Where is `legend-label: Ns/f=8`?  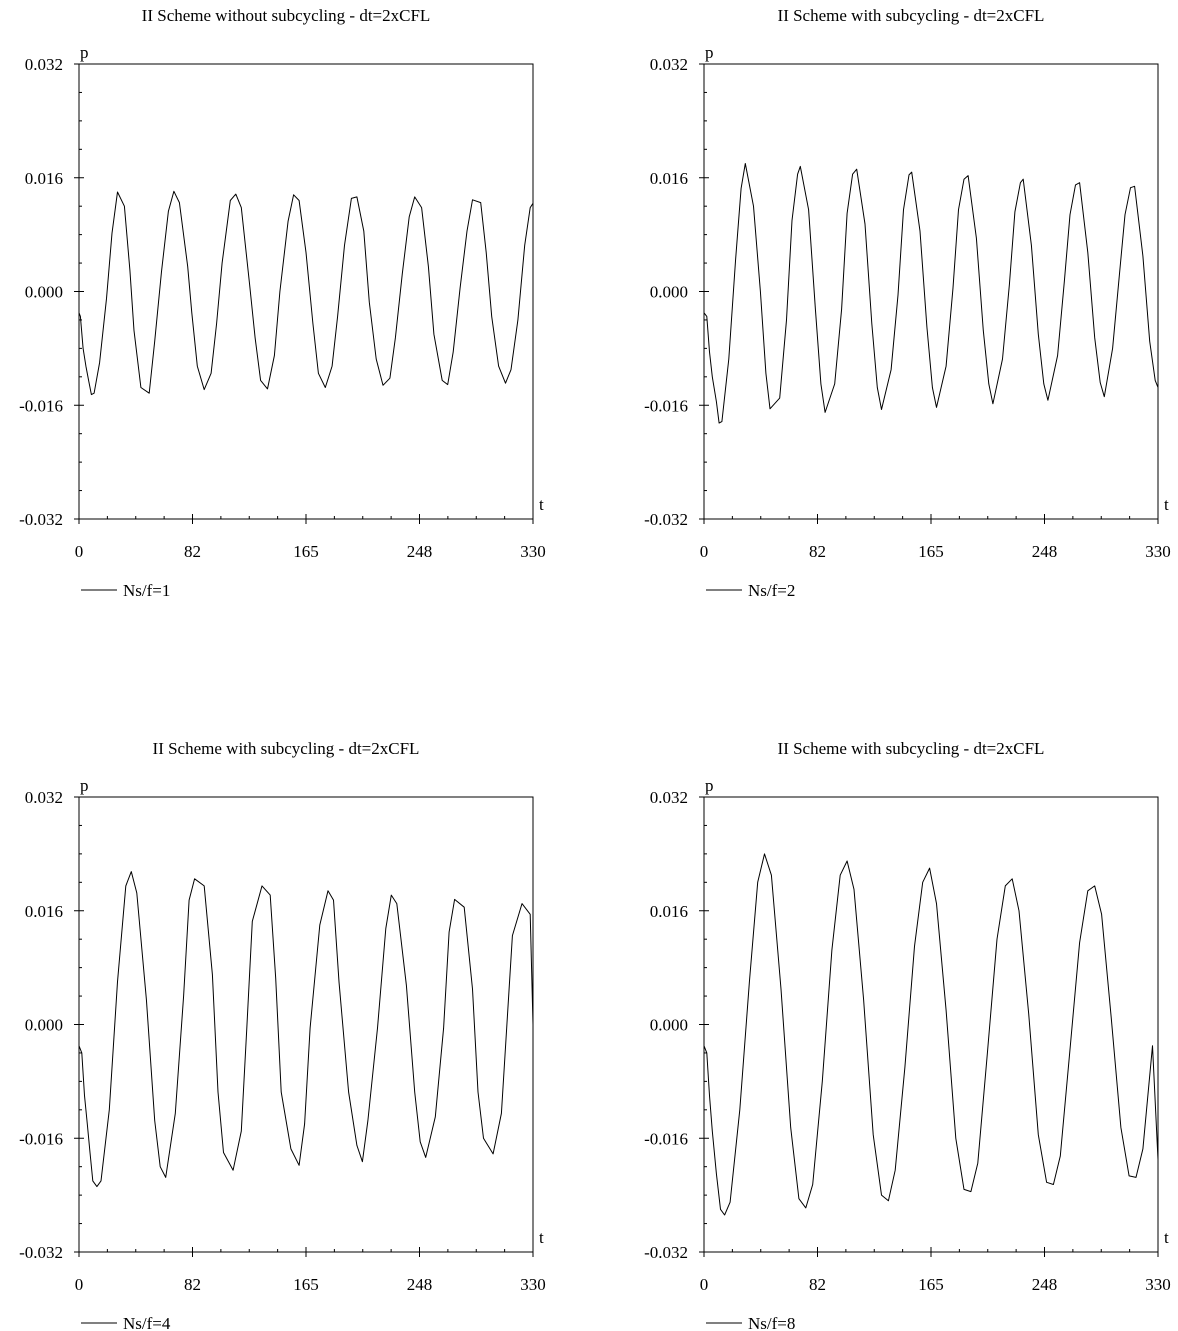
legend-label: Ns/f=8 is located at coordinates (771, 1322).